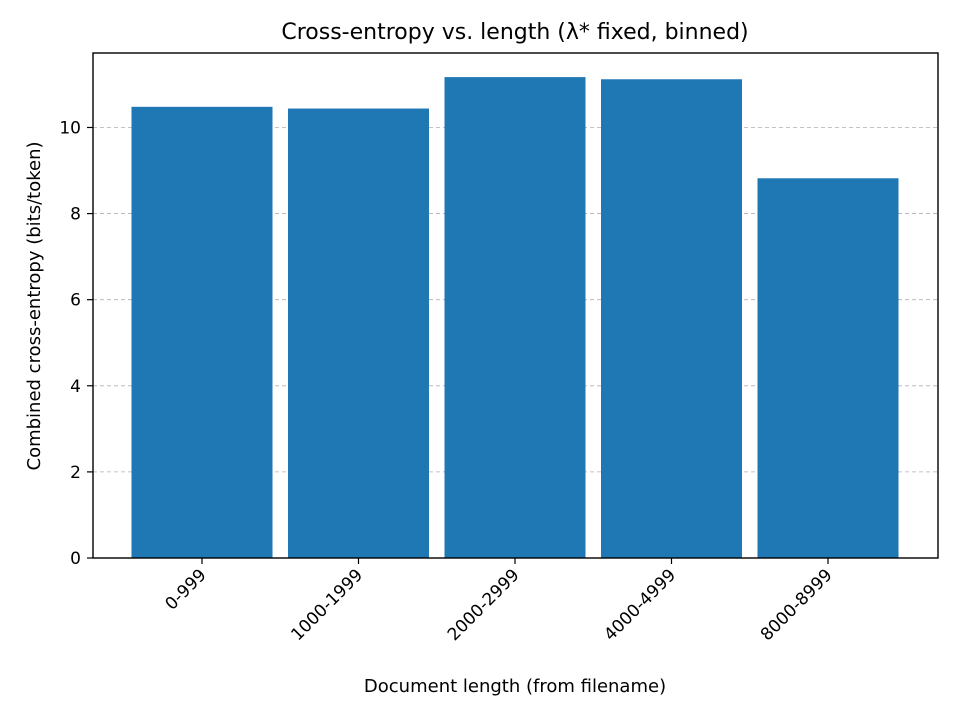 The image size is (960, 720). I want to click on x-tick-label: 2000-2999, so click(484, 605).